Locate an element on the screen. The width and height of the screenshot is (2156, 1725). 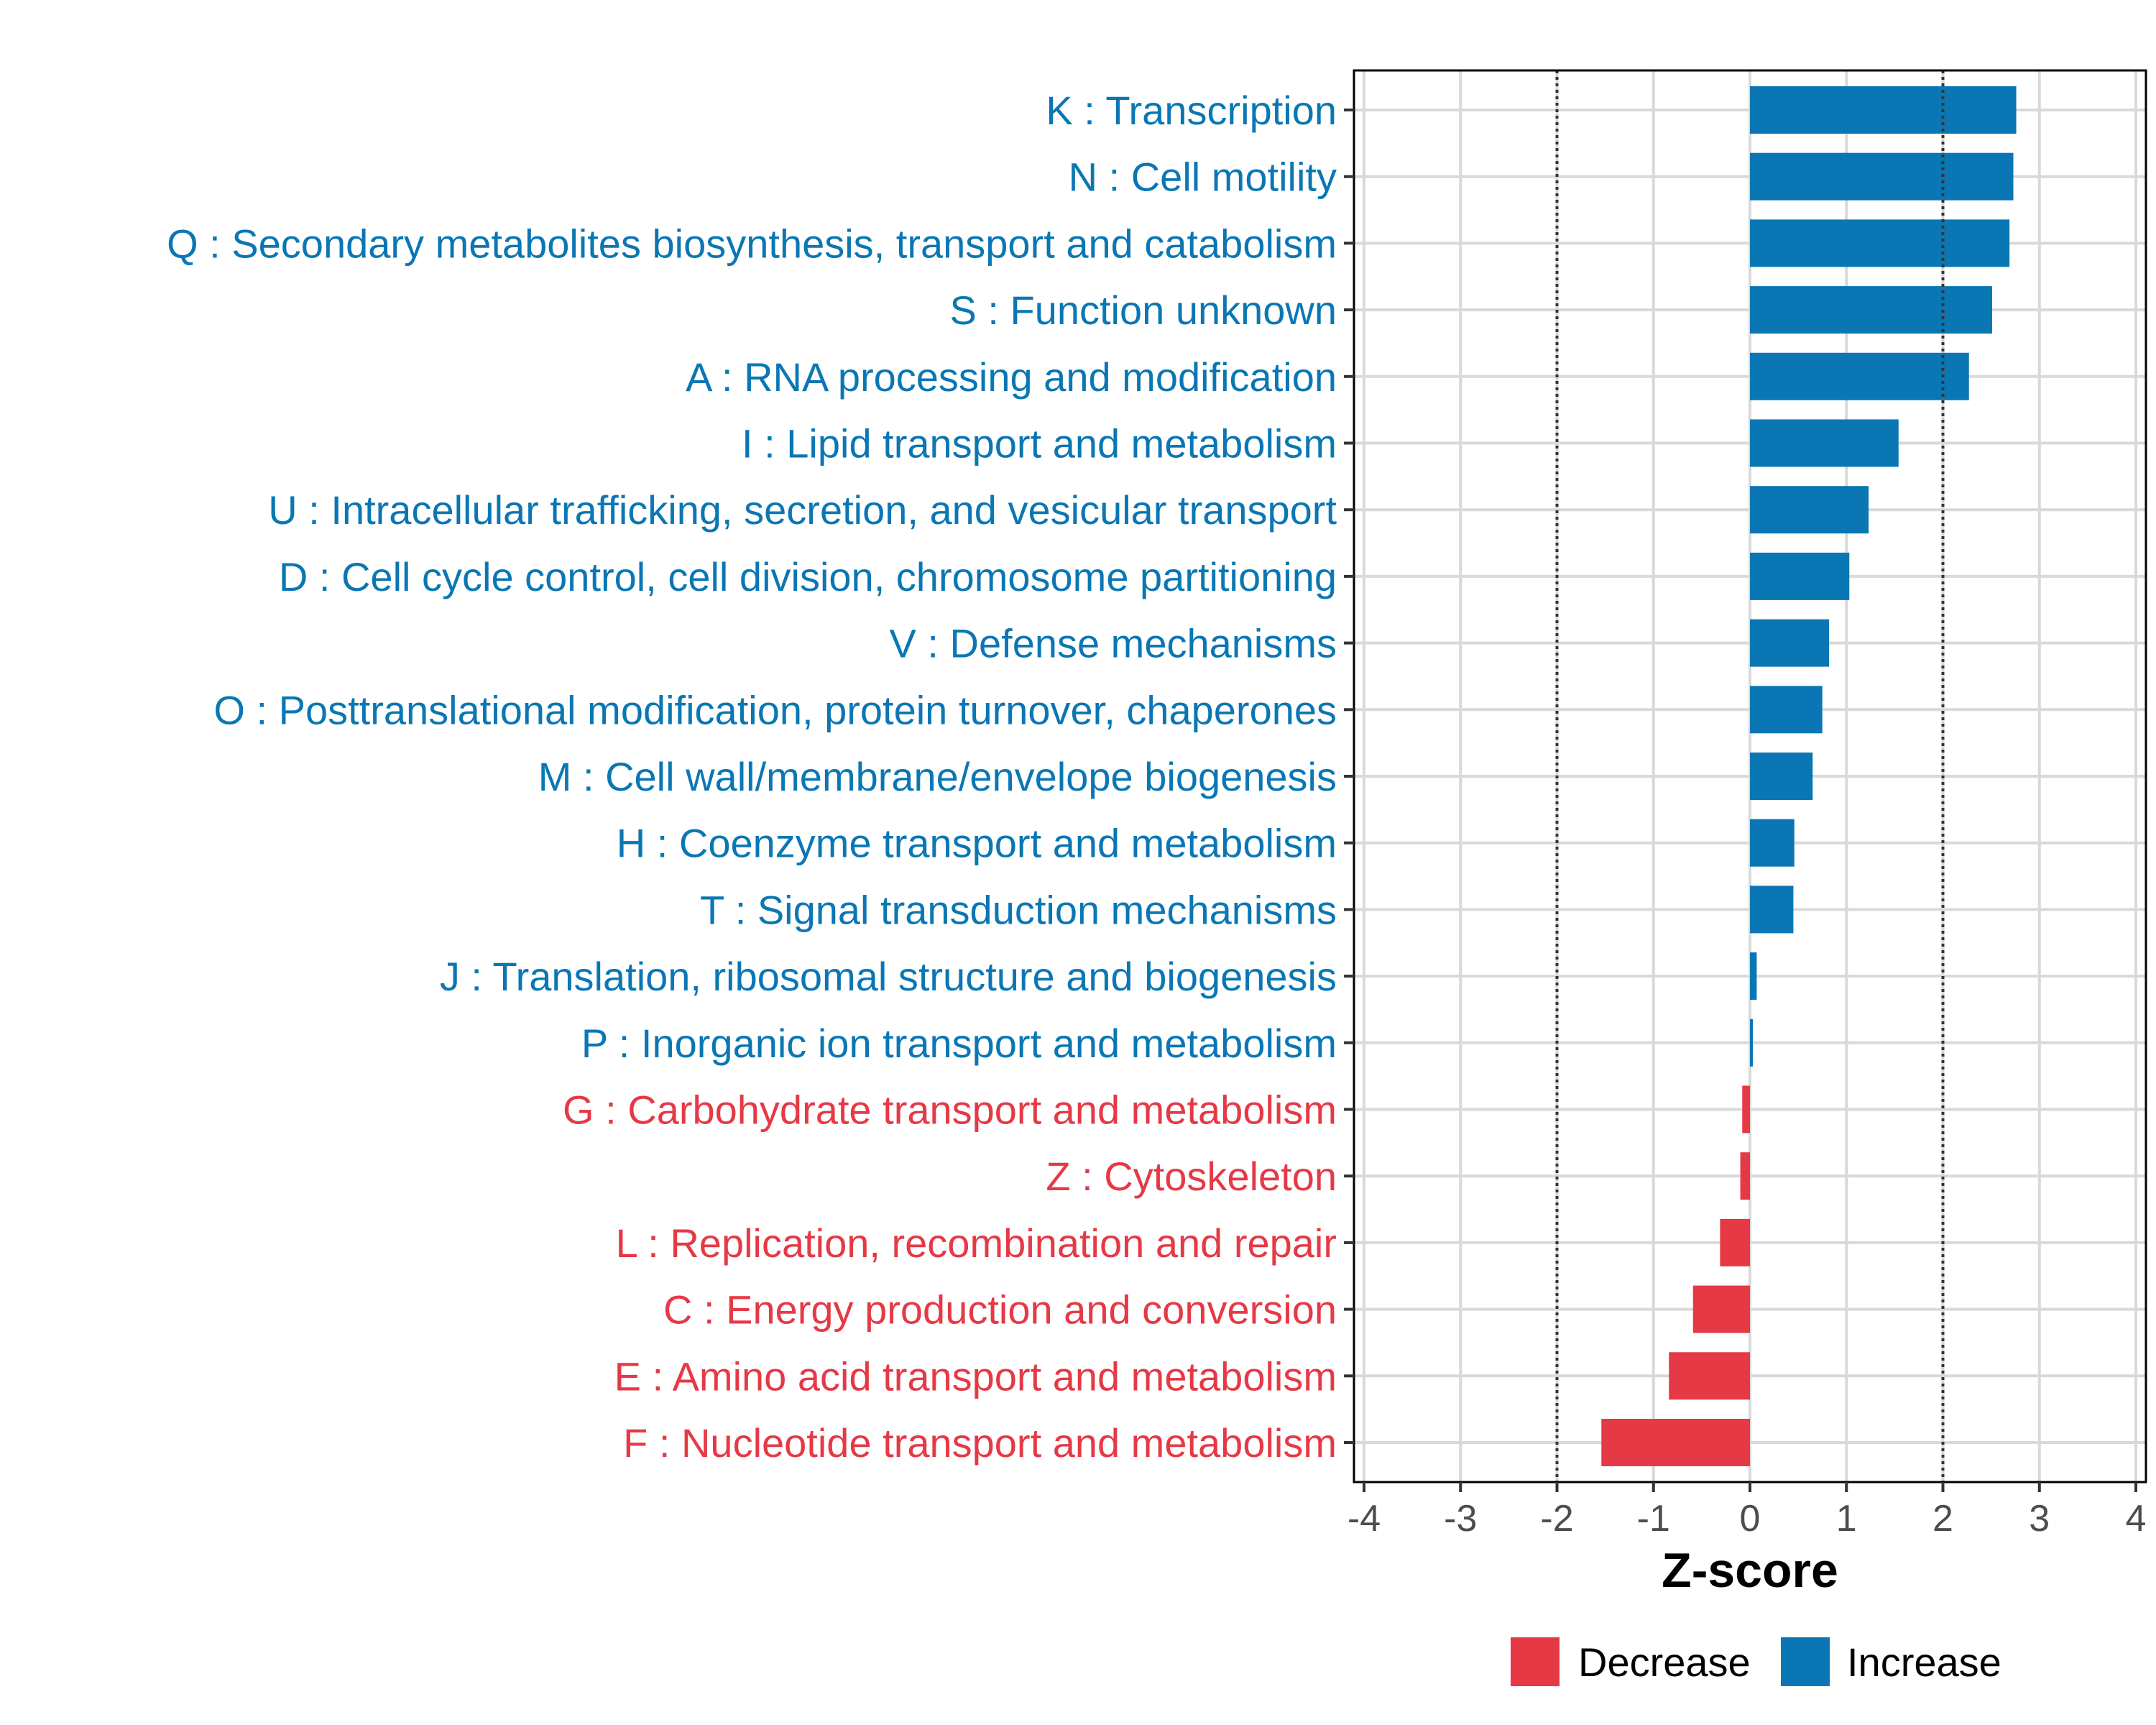
bar-i is located at coordinates (1825, 443).